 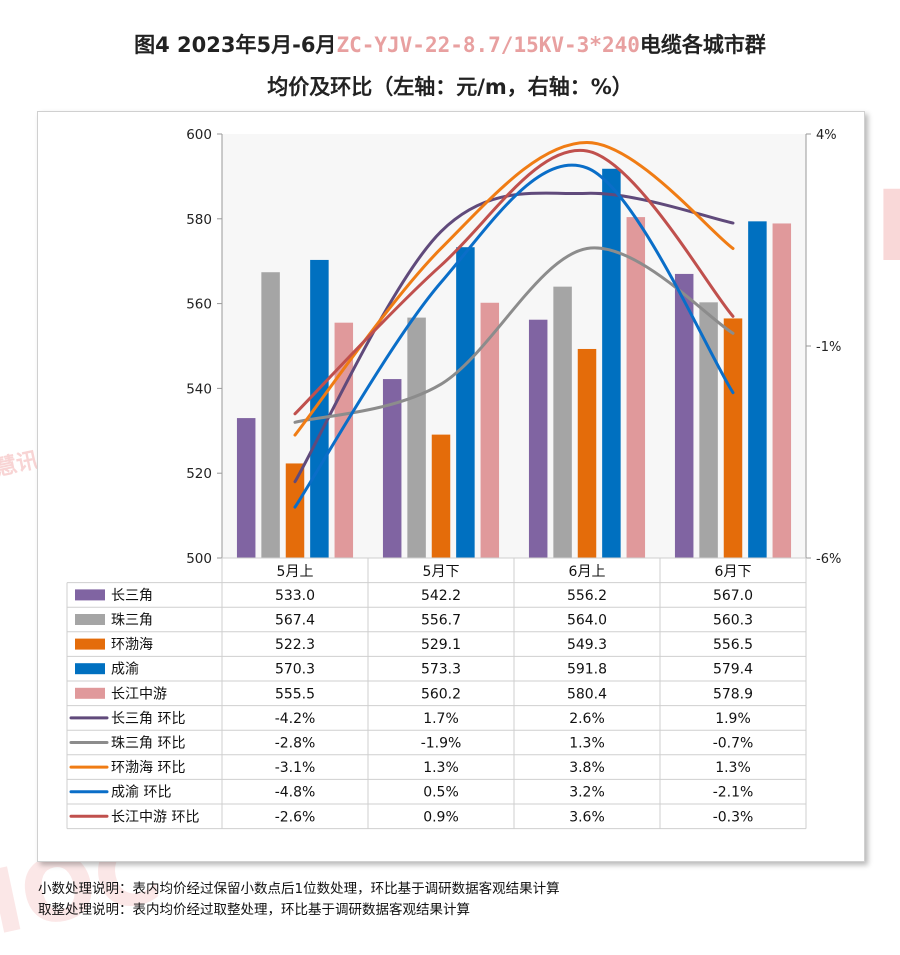 What do you see at coordinates (587, 596) in the screenshot?
I see `table-cell-value: 556.2` at bounding box center [587, 596].